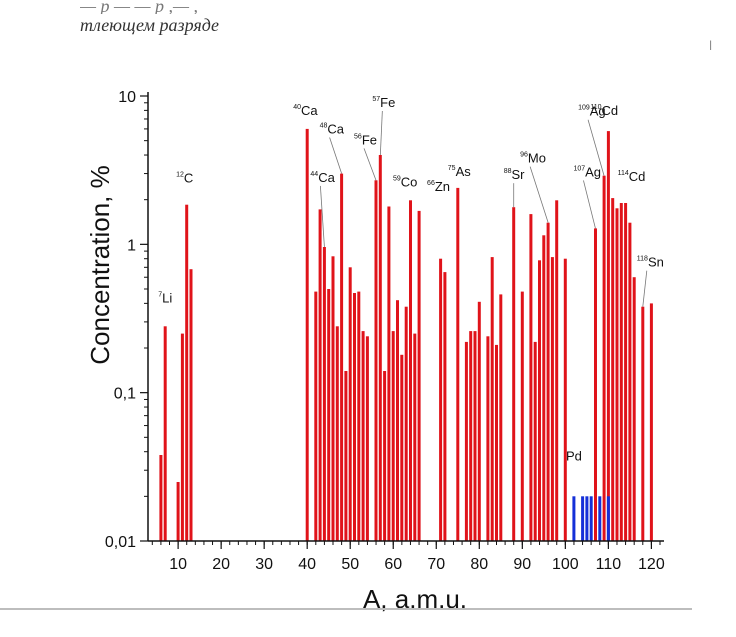 This screenshot has width=736, height=637. What do you see at coordinates (405, 181) in the screenshot?
I see `annotation-co-59: 59Co` at bounding box center [405, 181].